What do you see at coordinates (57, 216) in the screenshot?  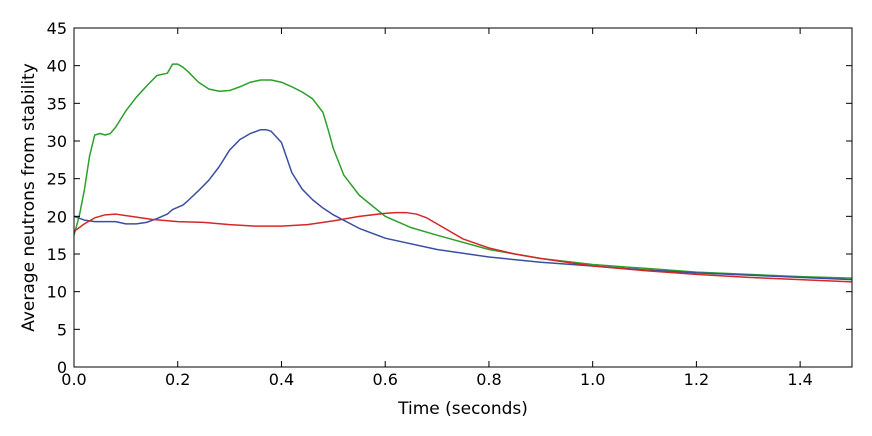 I see `y-tick-label: 20` at bounding box center [57, 216].